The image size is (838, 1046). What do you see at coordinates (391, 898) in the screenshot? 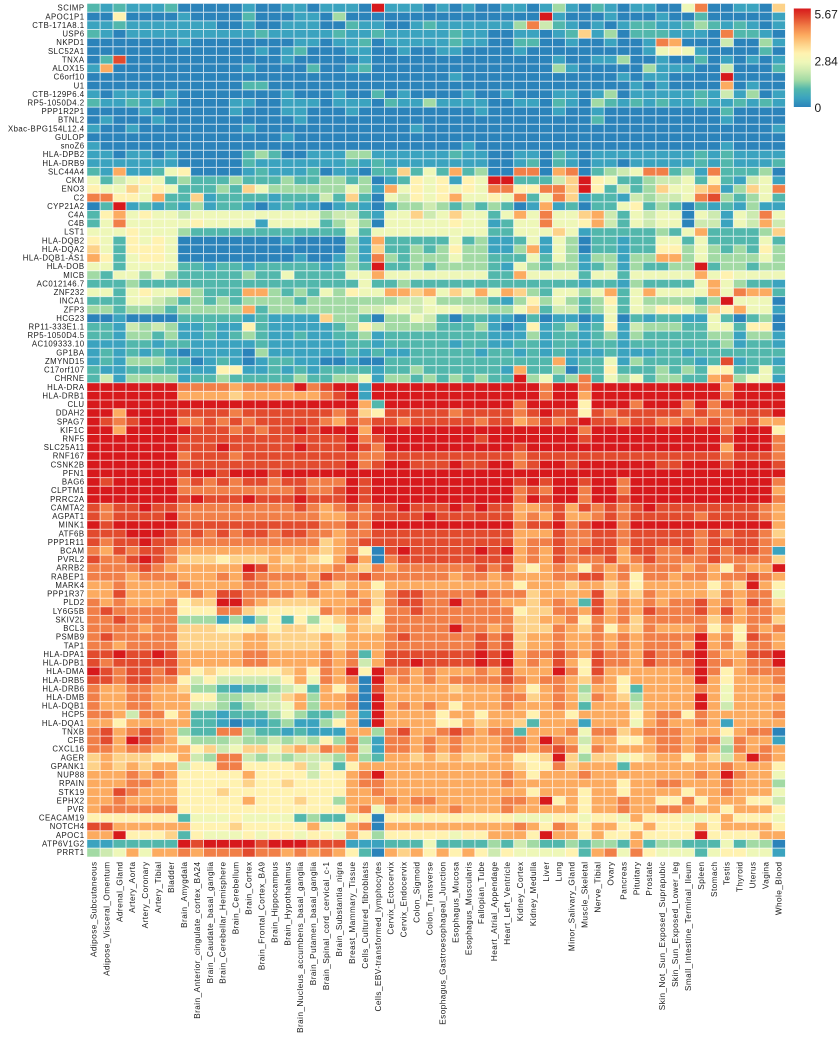
I see `svg-text: Cervix_Ectocervix` at bounding box center [391, 898].